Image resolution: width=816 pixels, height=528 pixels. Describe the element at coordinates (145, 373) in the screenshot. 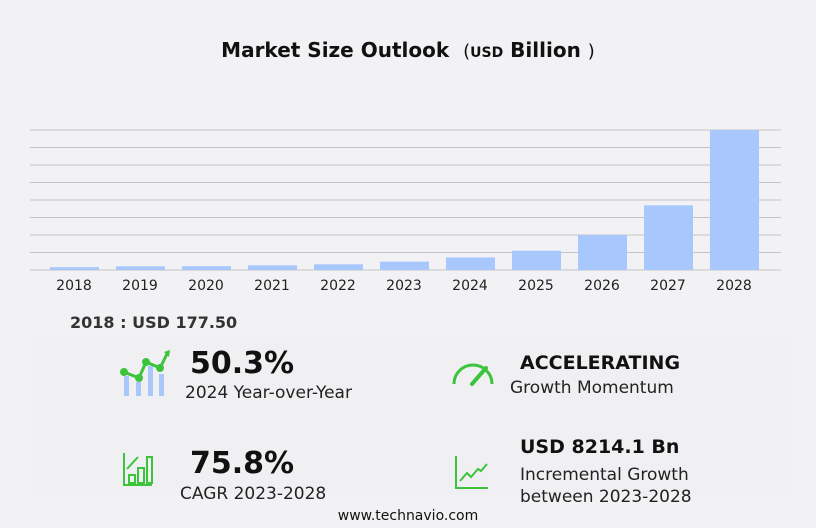

I see `growth-chart-icon` at that location.